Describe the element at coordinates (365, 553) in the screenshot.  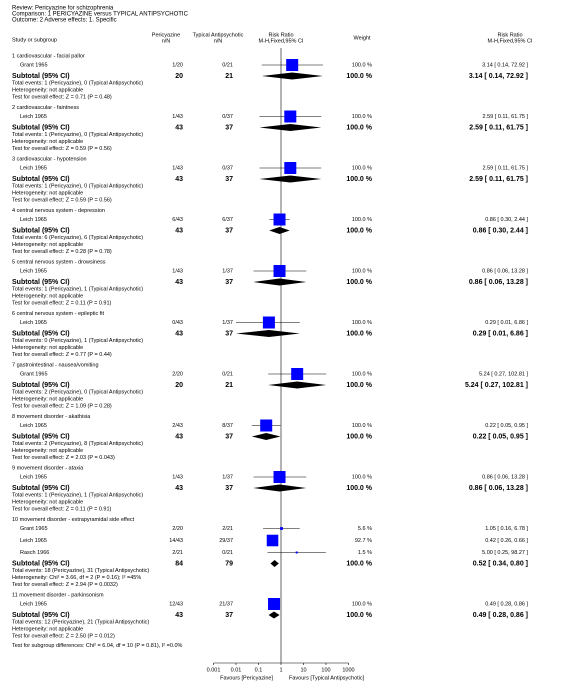
I see `weight: 1.5 %` at that location.